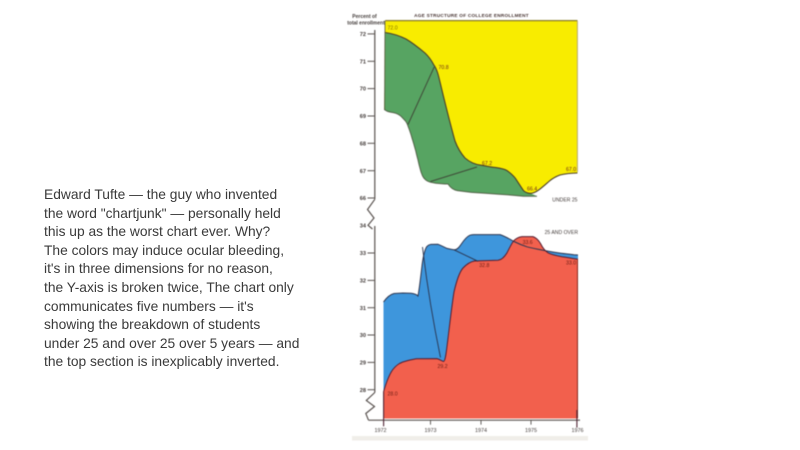 The image size is (800, 450). I want to click on svg-text: 28, so click(363, 391).